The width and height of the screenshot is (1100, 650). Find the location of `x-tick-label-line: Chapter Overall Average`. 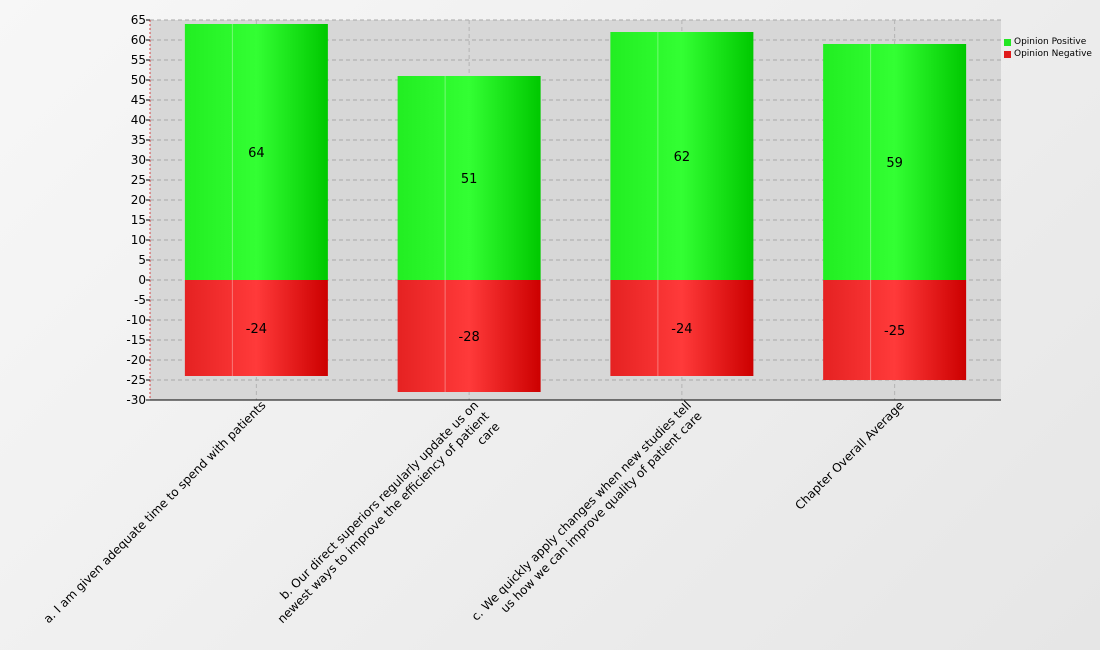

x-tick-label-line: Chapter Overall Average is located at coordinates (849, 455).